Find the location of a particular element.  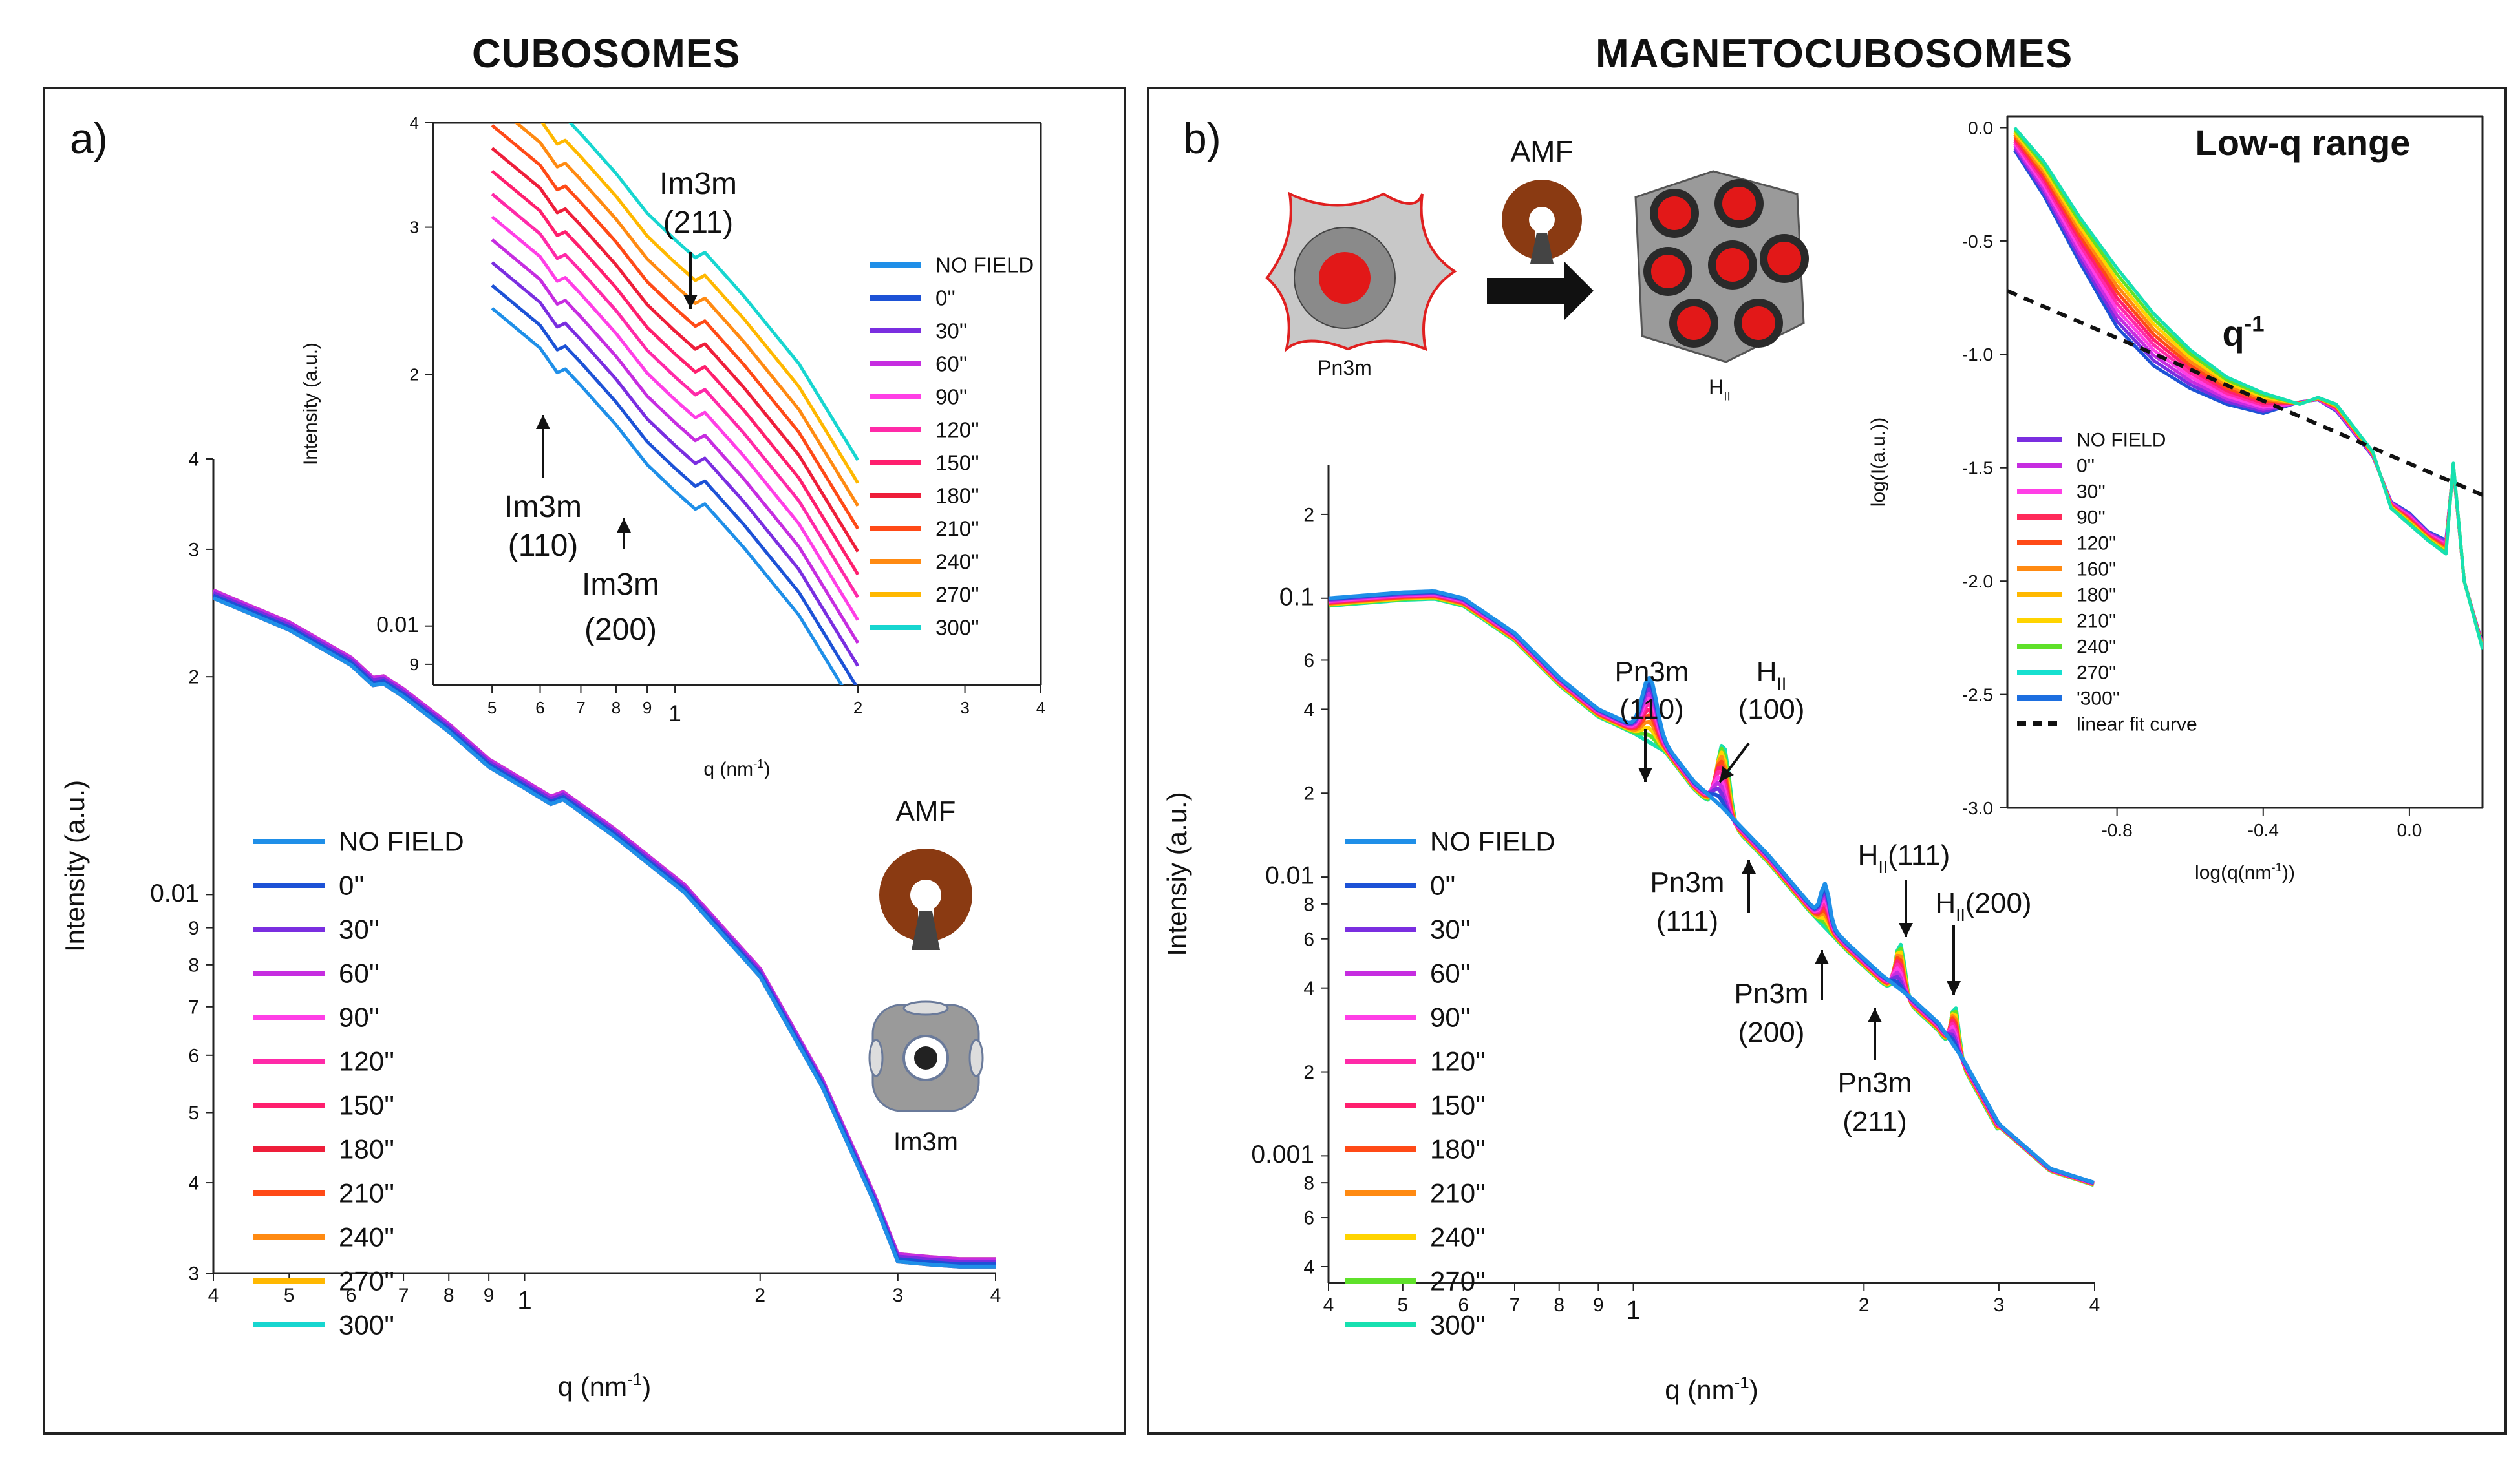

legend-b-item: 90'' is located at coordinates (1451, 1018).